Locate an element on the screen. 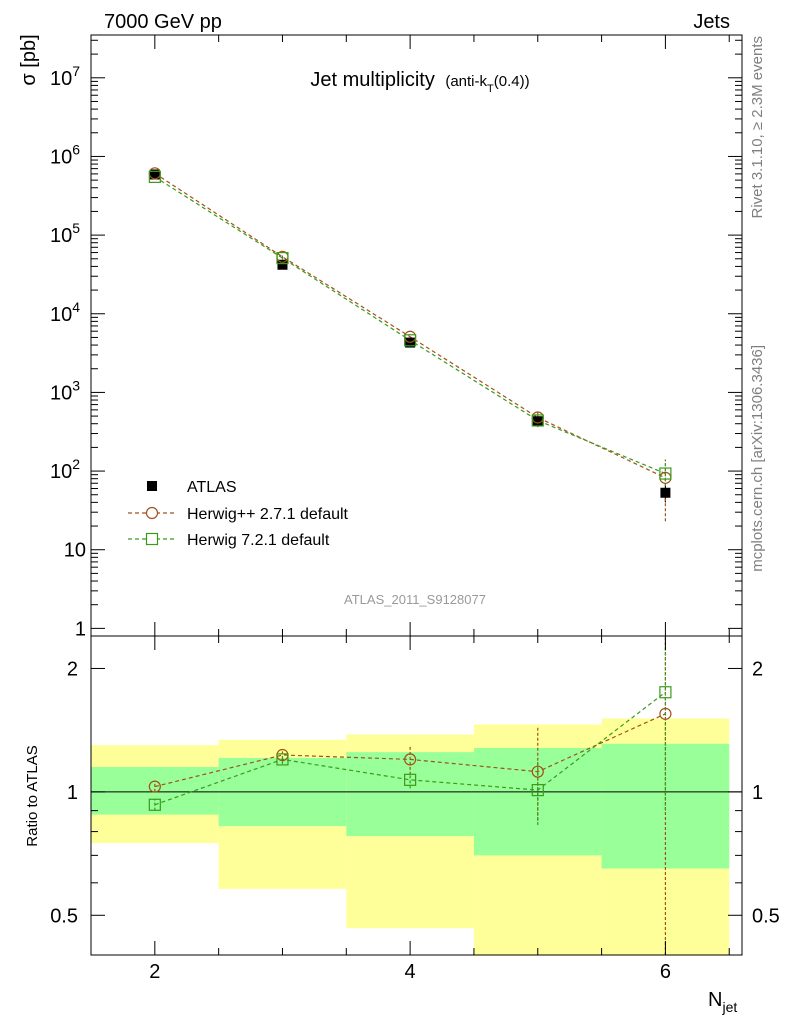 Image resolution: width=786 pixels, height=1024 pixels. ratio-y-axis-label: Ratio to ATLAS is located at coordinates (32, 795).